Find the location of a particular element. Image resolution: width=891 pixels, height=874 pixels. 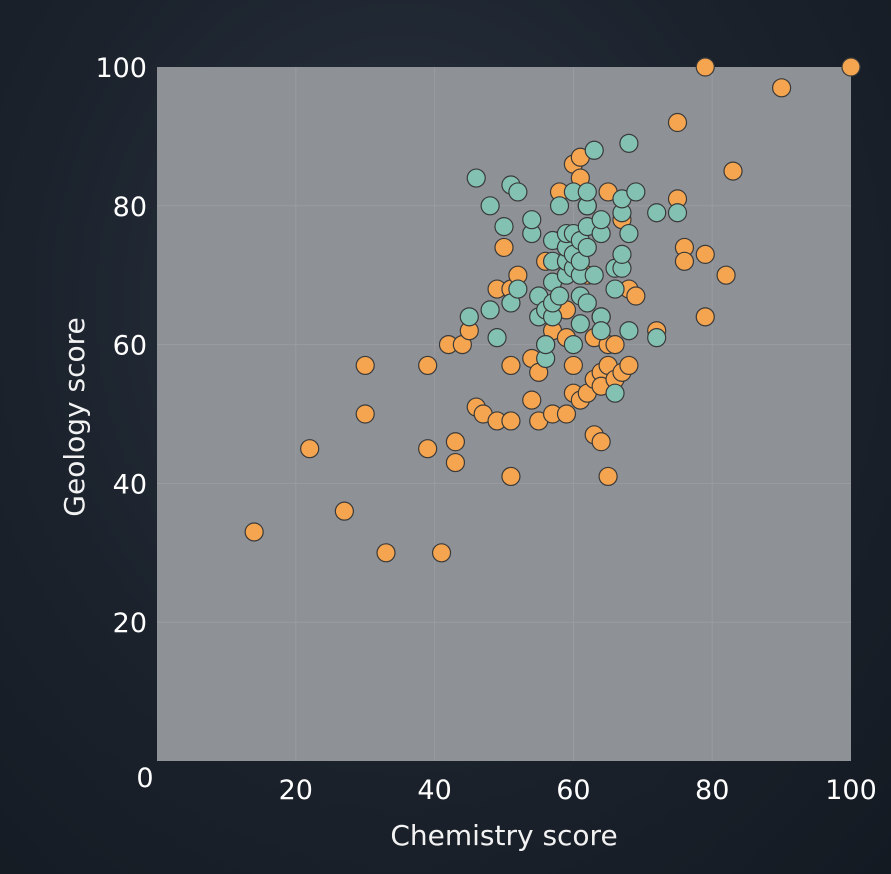

x-tick-label: 60 is located at coordinates (573, 790).